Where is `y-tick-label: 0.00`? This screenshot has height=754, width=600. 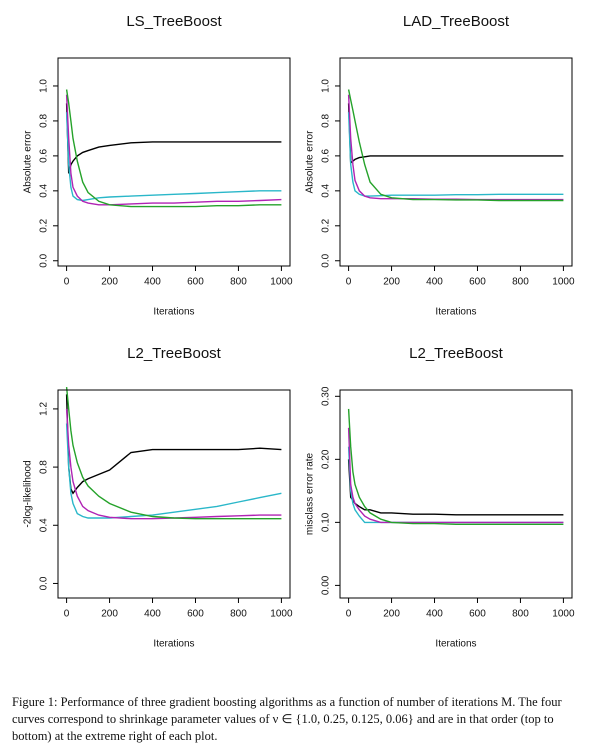 y-tick-label: 0.00 is located at coordinates (326, 585).